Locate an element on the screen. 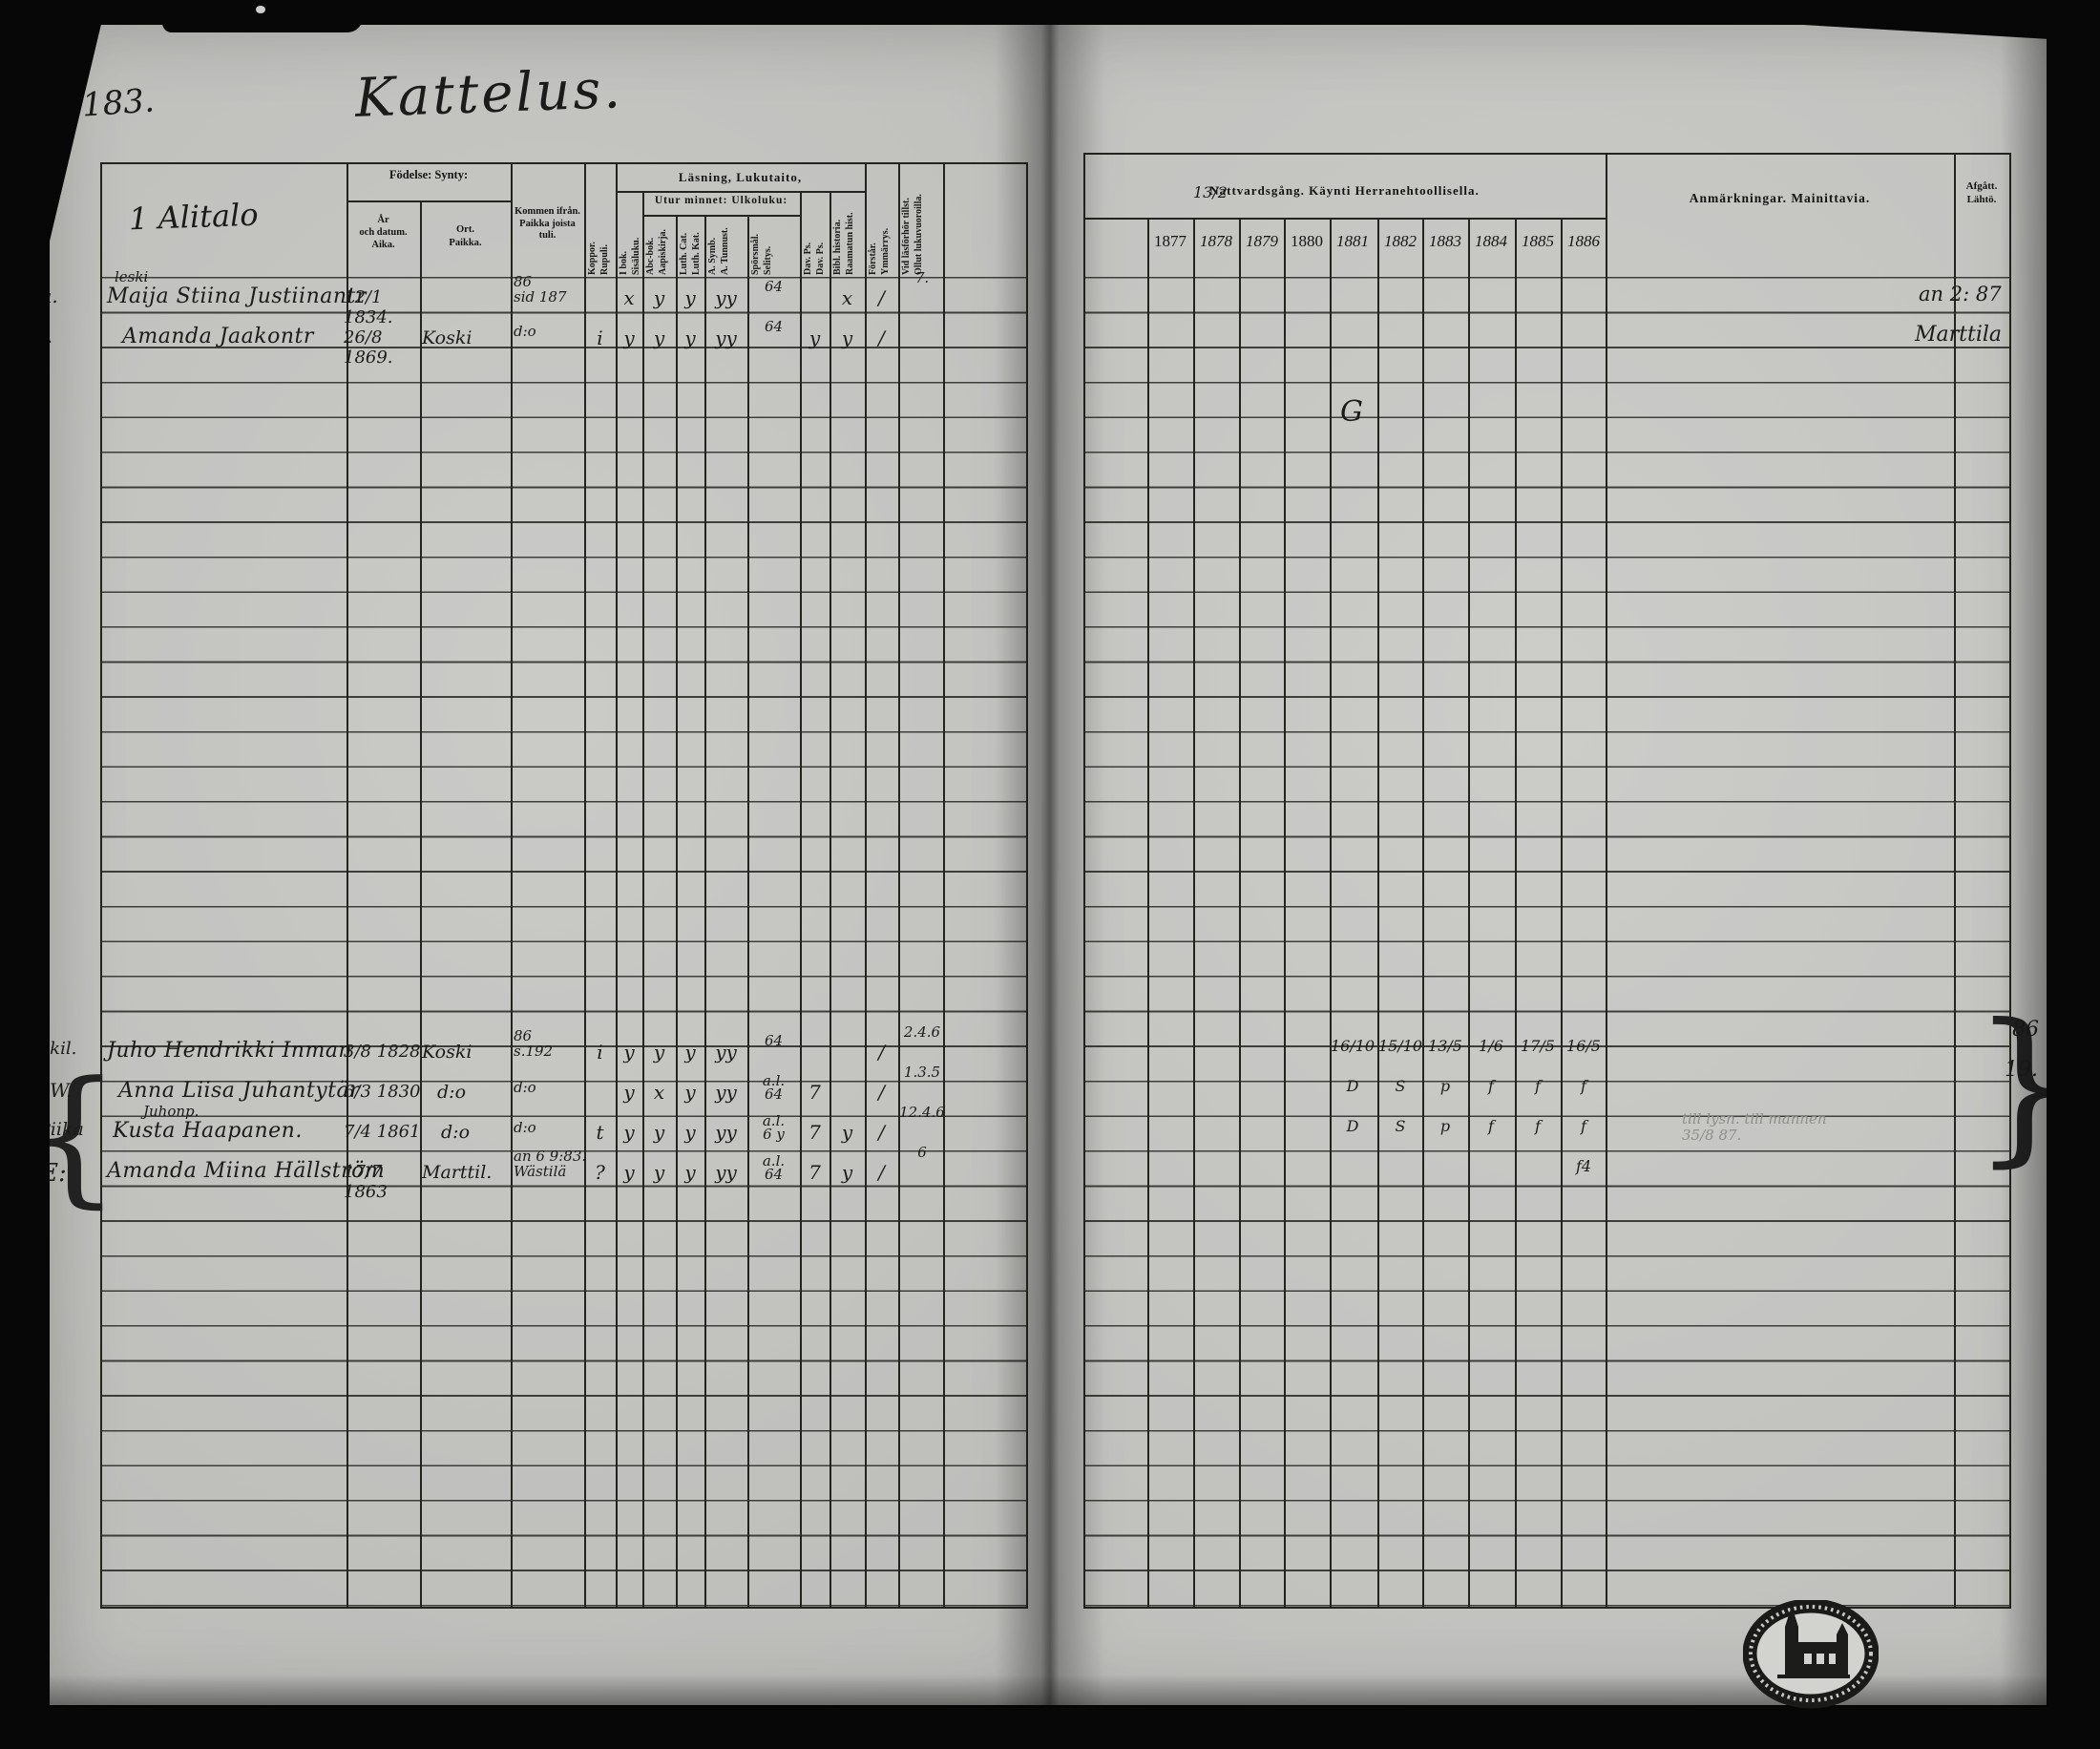  year-1885: 1885 is located at coordinates (1538, 241).